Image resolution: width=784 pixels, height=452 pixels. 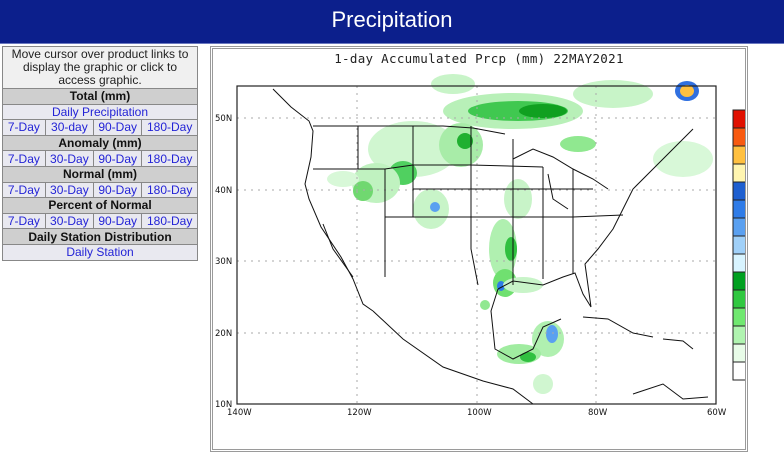 What do you see at coordinates (69, 158) in the screenshot?
I see `link-anomaly-30day: 30-Day` at bounding box center [69, 158].